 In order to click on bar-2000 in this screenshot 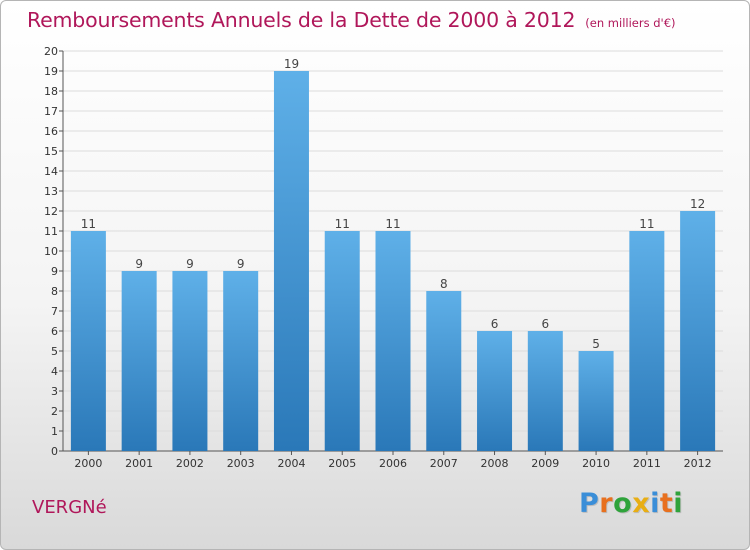, I will do `click(88, 341)`.